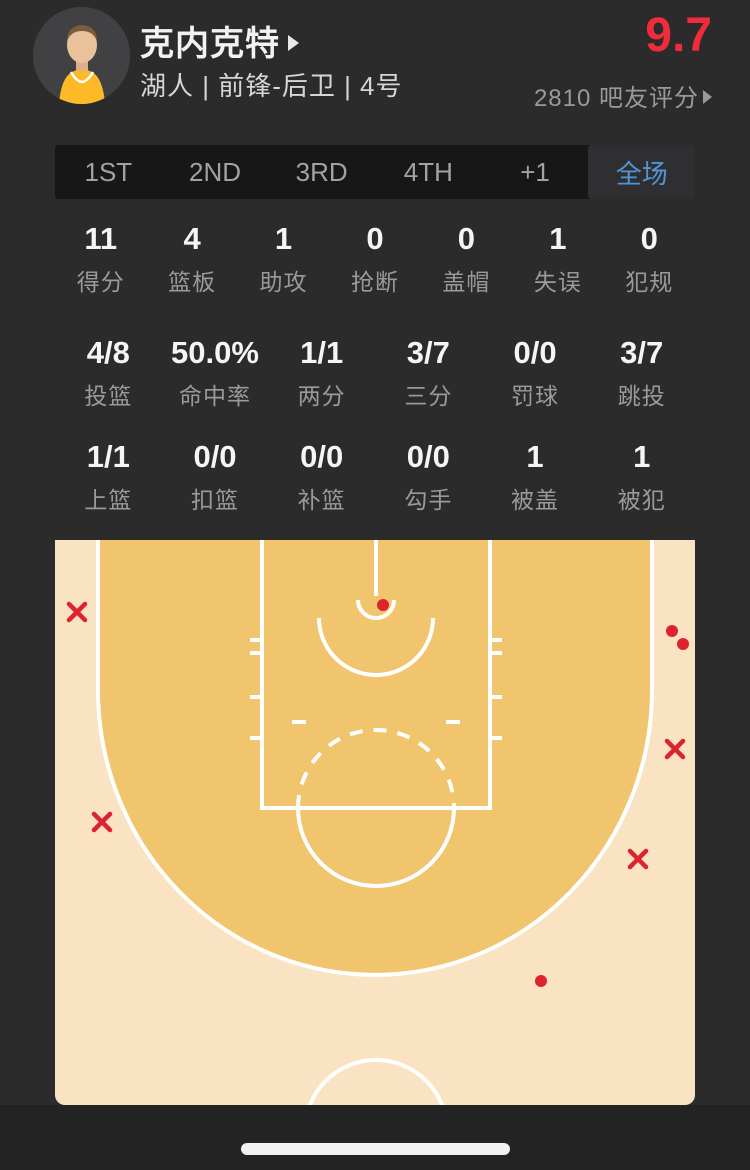  Describe the element at coordinates (108, 171) in the screenshot. I see `tab-1ST: 1ST` at that location.